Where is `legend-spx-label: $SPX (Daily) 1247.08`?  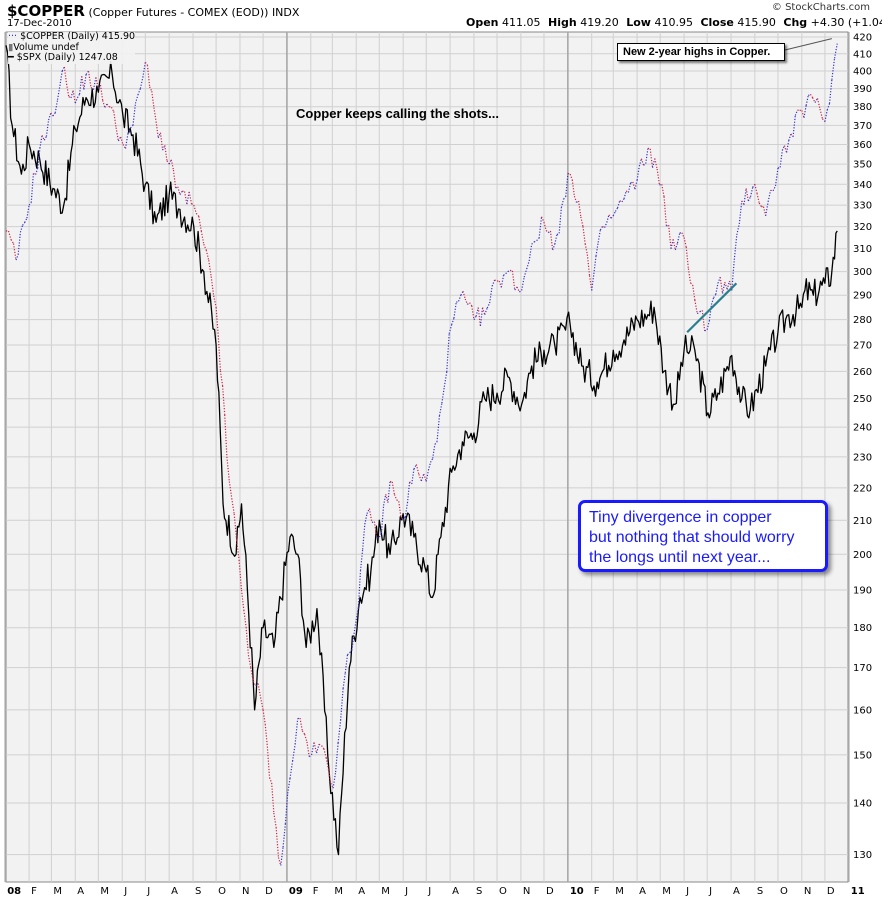 legend-spx-label: $SPX (Daily) 1247.08 is located at coordinates (67, 57).